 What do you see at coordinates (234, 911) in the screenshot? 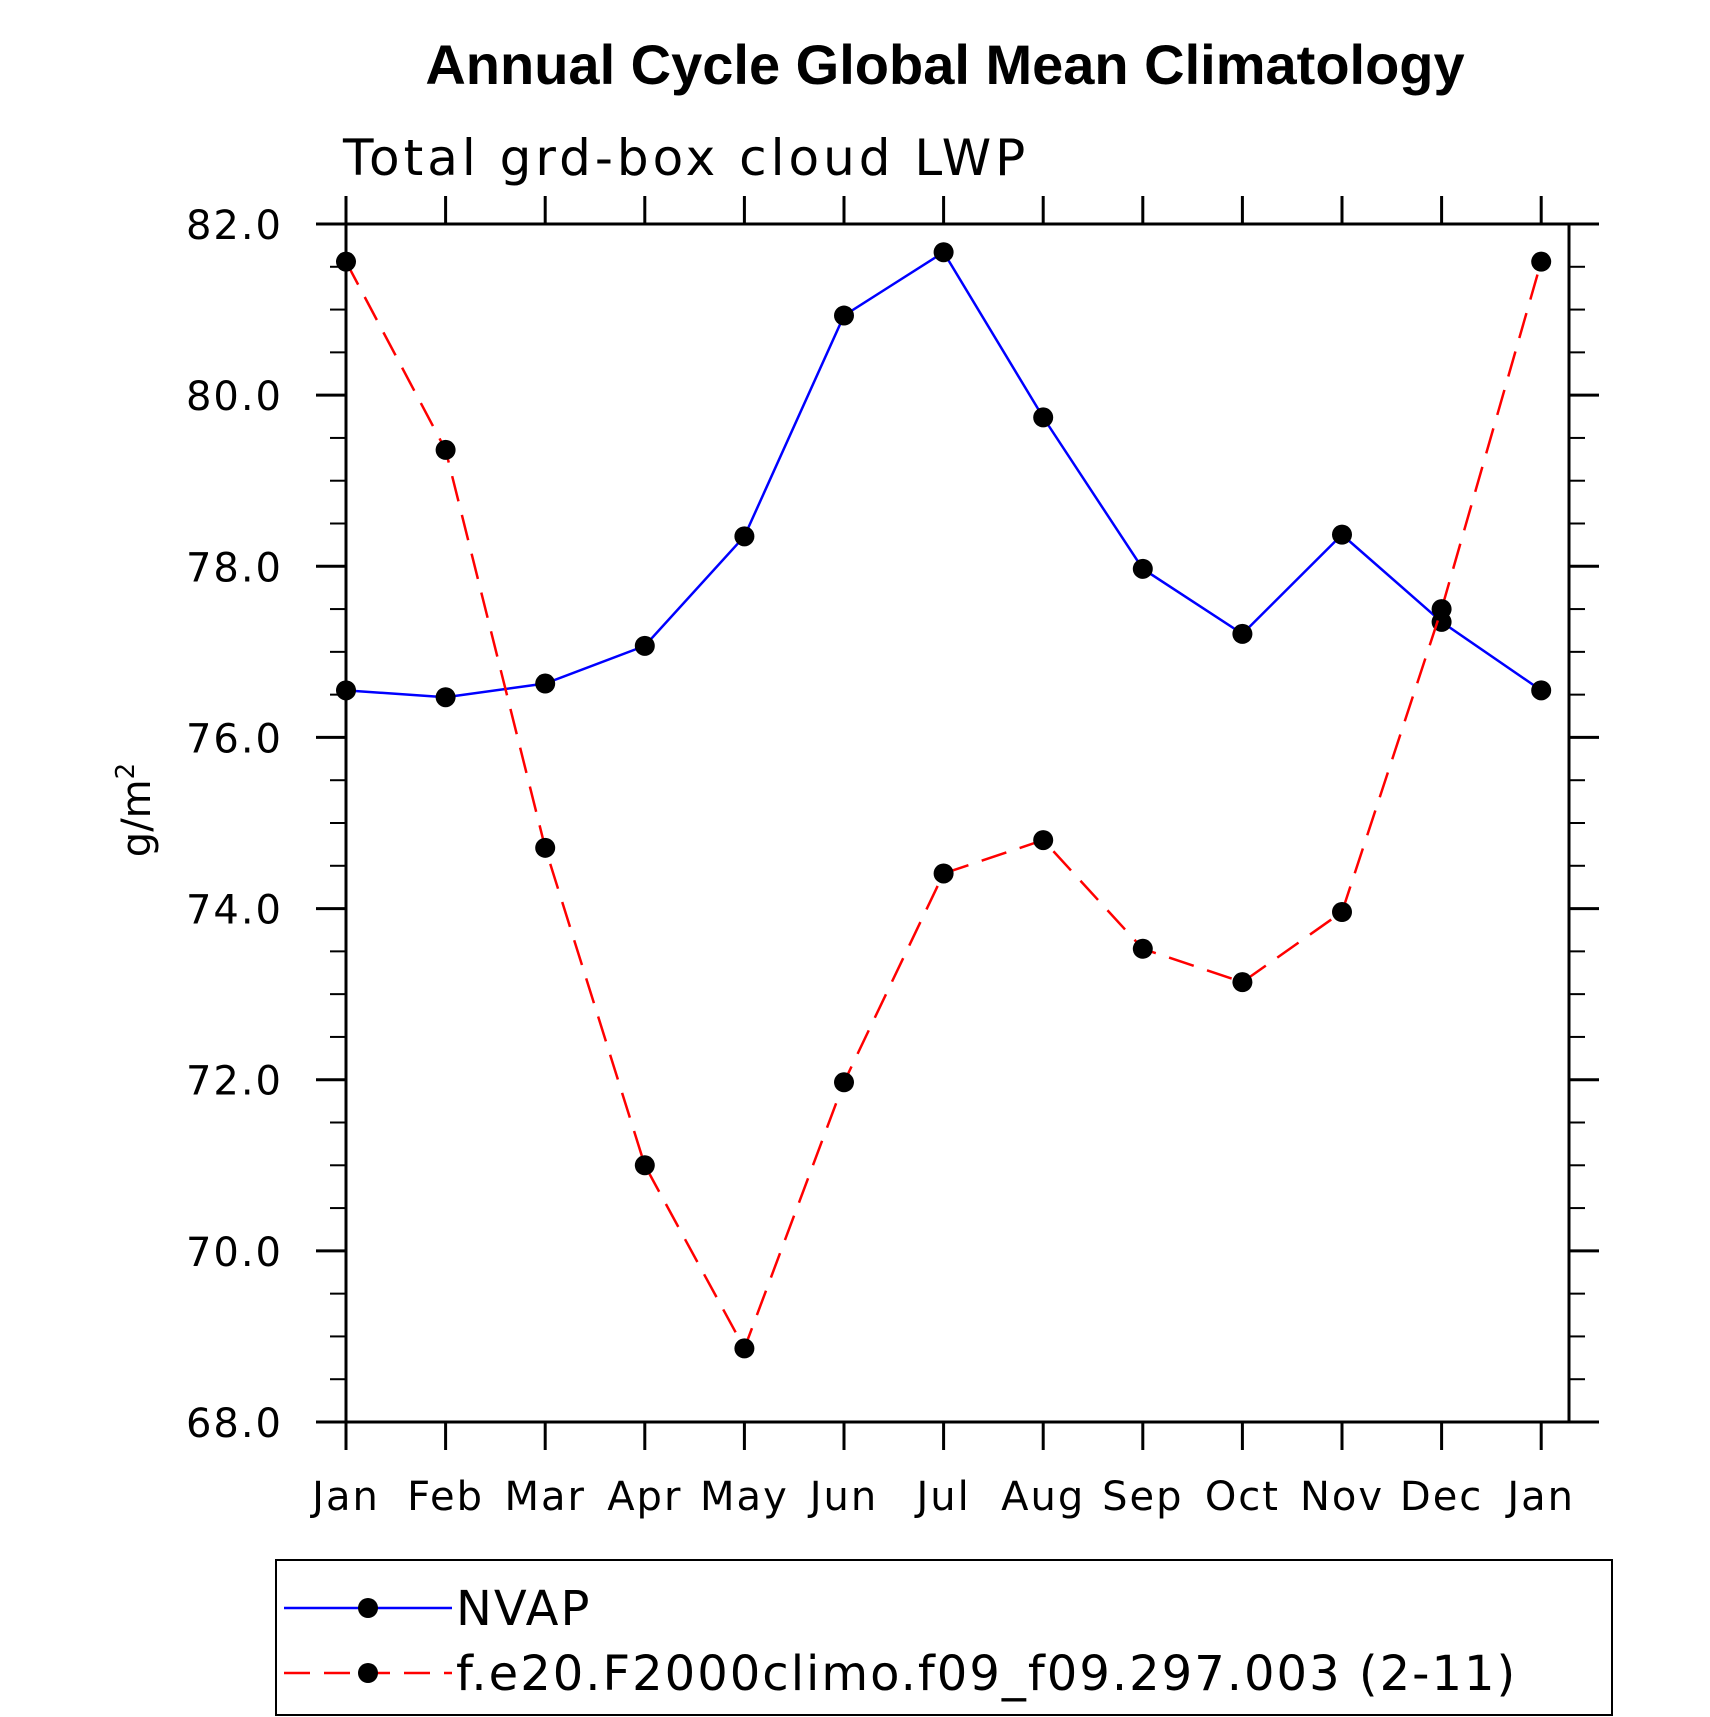
I see `y-tick-label: 74.0` at bounding box center [234, 911].